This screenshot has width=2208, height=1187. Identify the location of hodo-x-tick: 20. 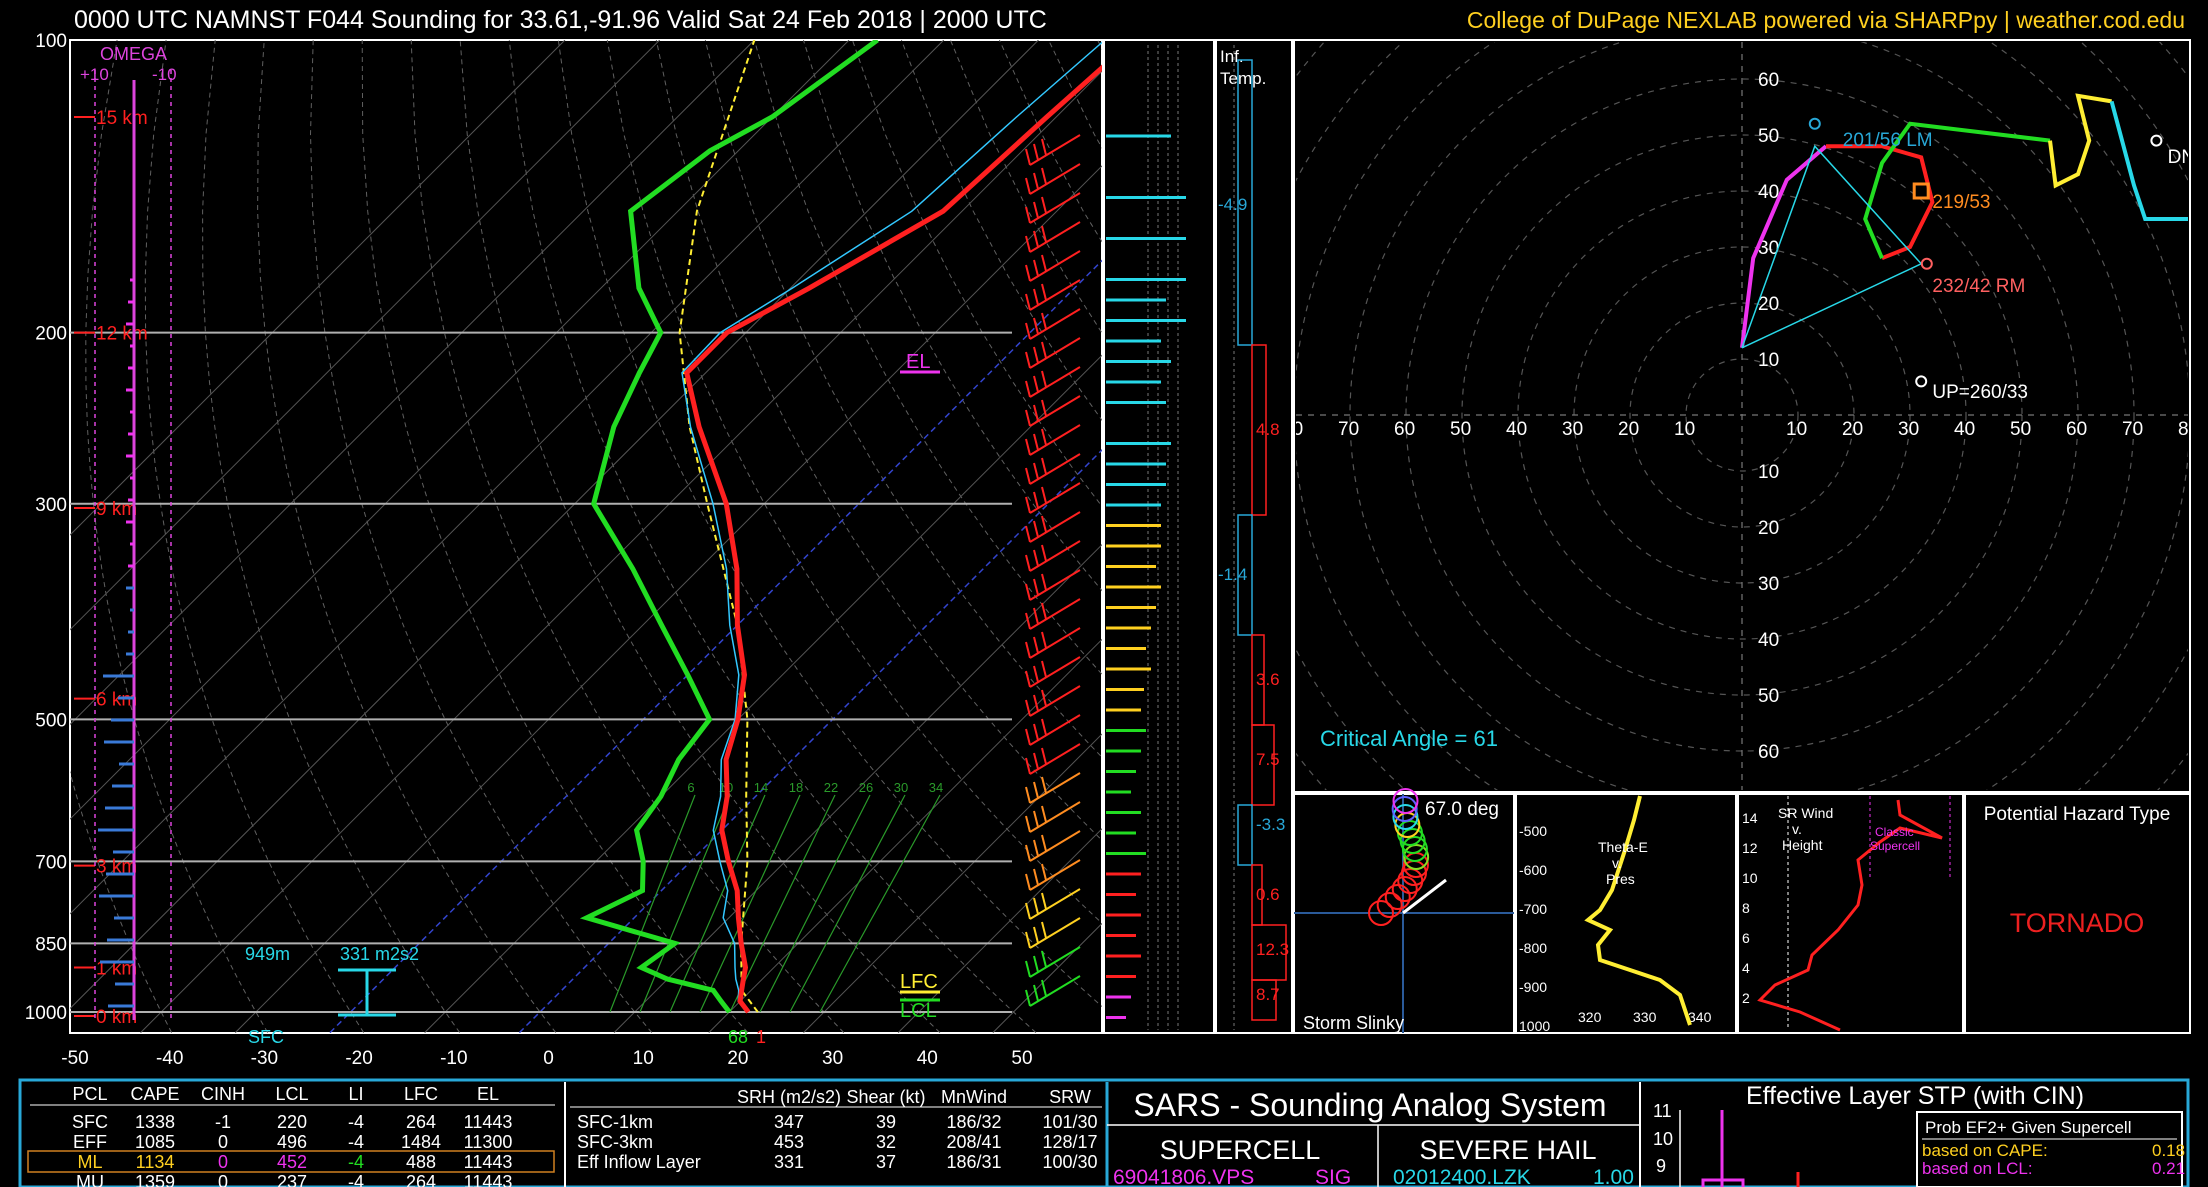
(1852, 429).